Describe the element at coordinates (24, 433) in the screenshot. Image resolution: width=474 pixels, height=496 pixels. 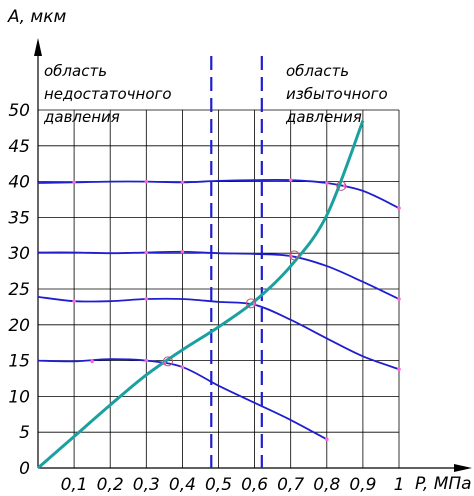
I see `y-tick-label: 5` at that location.